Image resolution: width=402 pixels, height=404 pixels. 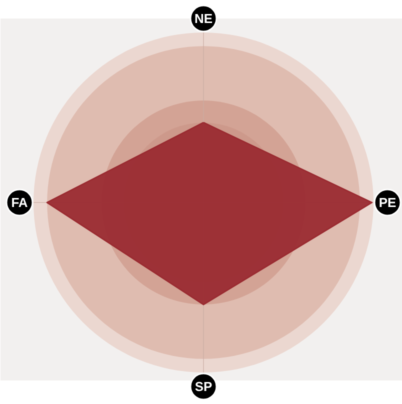 I want to click on spoke-label: PE, so click(x=387, y=202).